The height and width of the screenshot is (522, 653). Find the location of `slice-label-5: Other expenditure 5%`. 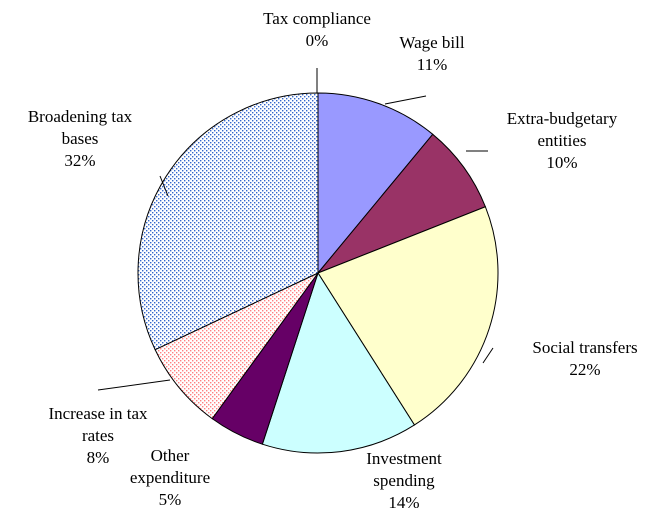

slice-label-5: Other expenditure 5% is located at coordinates (170, 477).